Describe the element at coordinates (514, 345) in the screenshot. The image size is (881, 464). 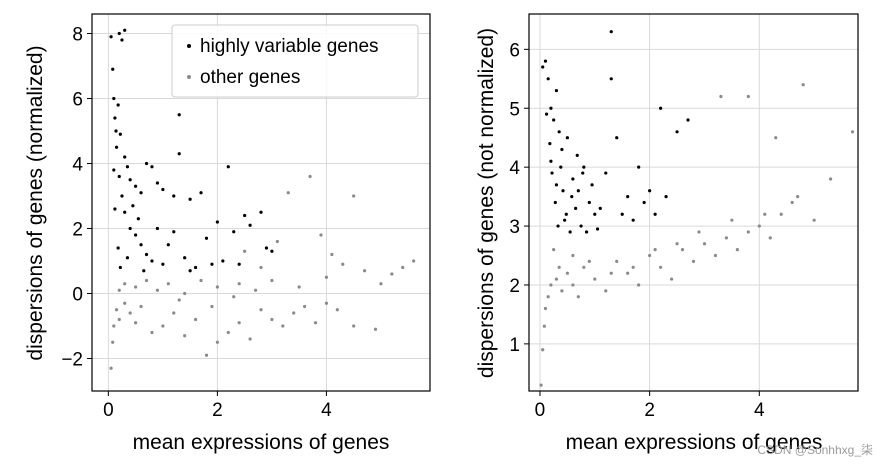
I see `y-tick-label: 1` at that location.